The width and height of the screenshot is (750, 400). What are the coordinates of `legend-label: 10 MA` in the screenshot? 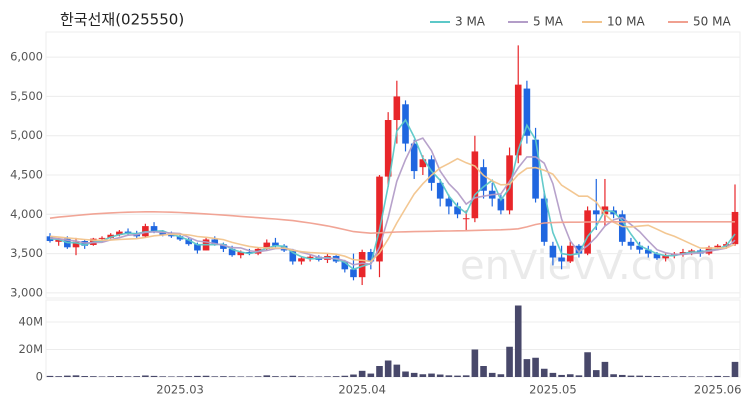 It's located at (626, 22).